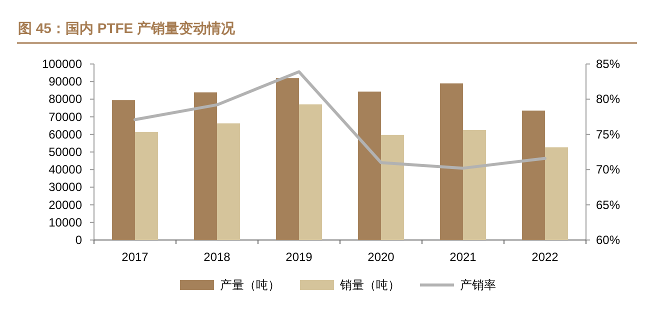  Describe the element at coordinates (62, 64) in the screenshot. I see `y-tick-label: 100000` at that location.